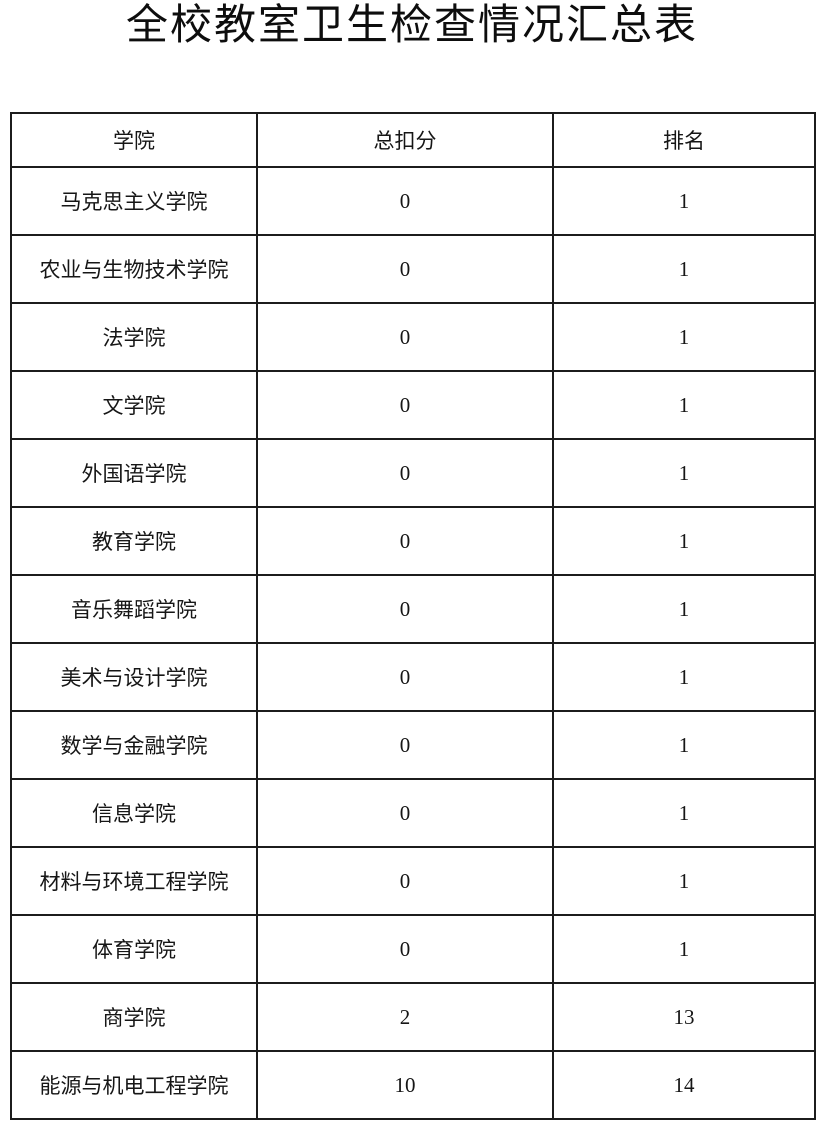 The height and width of the screenshot is (1137, 824). I want to click on college-cell: 教育学院, so click(134, 541).